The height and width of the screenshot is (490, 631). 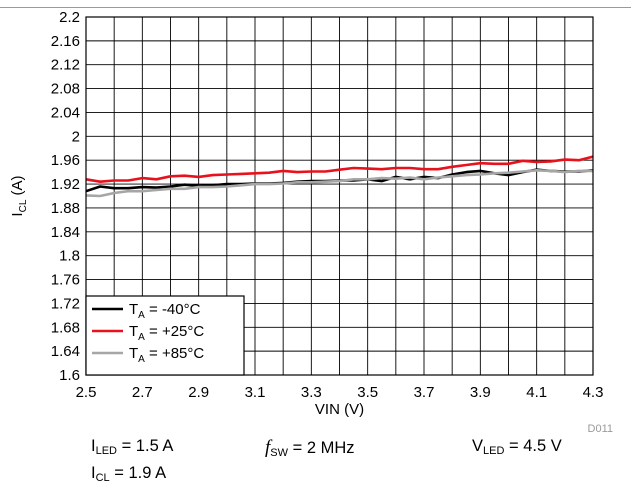 I want to click on legend-label-1: TA = +25°C, so click(x=166, y=333).